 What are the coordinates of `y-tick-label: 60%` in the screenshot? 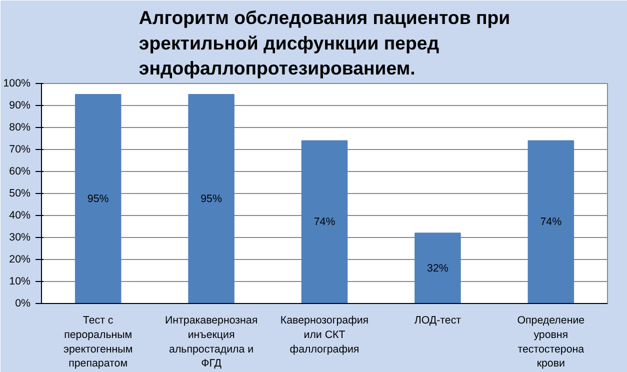 It's located at (20, 172).